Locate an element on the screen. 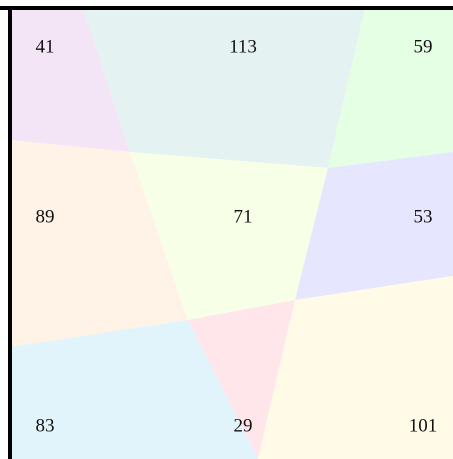 Image resolution: width=453 pixels, height=459 pixels. cell-number: 71 is located at coordinates (243, 216).